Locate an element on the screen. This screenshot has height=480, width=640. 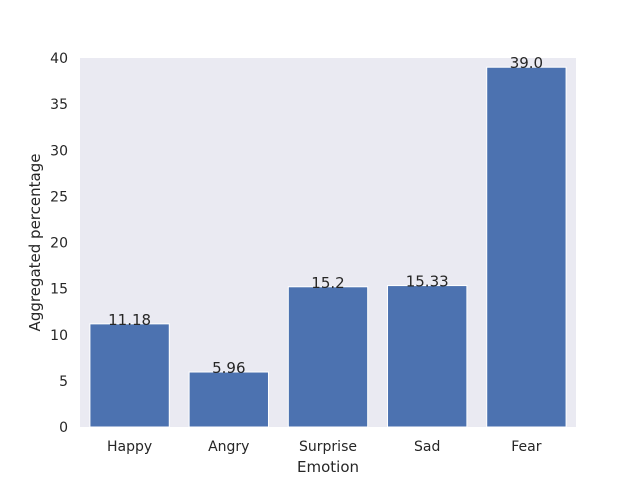
y-tick-label-35: 35 is located at coordinates (59, 105).